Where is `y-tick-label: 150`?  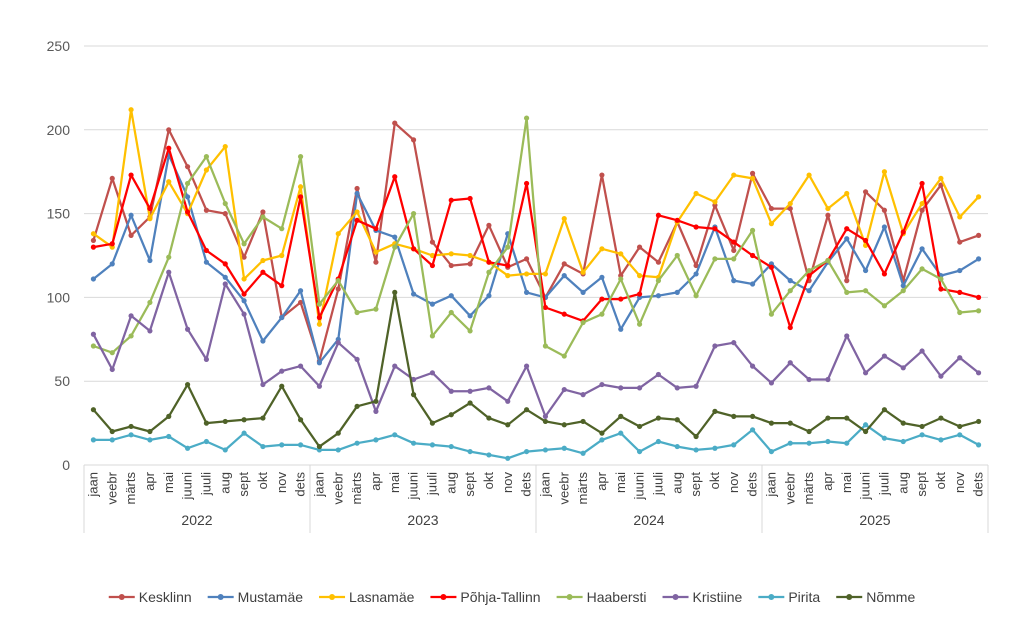
y-tick-label: 150 is located at coordinates (59, 214).